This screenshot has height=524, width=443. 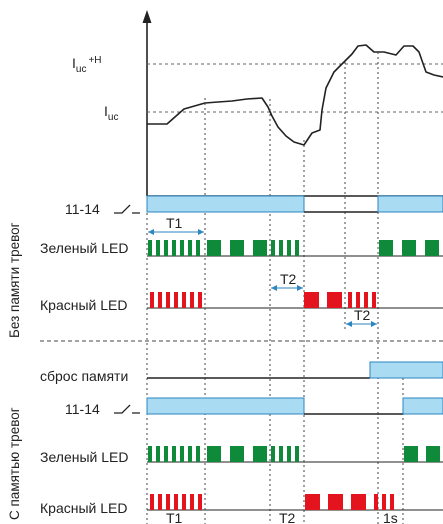 I want to click on bottom-1s-label: 1s, so click(x=390, y=517).